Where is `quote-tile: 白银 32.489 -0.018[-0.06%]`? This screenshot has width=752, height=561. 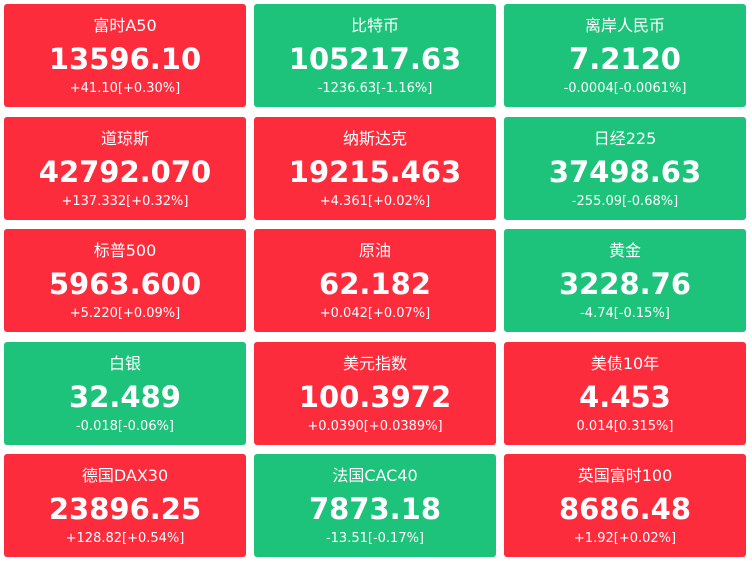
quote-tile: 白银 32.489 -0.018[-0.06%] is located at coordinates (125, 393).